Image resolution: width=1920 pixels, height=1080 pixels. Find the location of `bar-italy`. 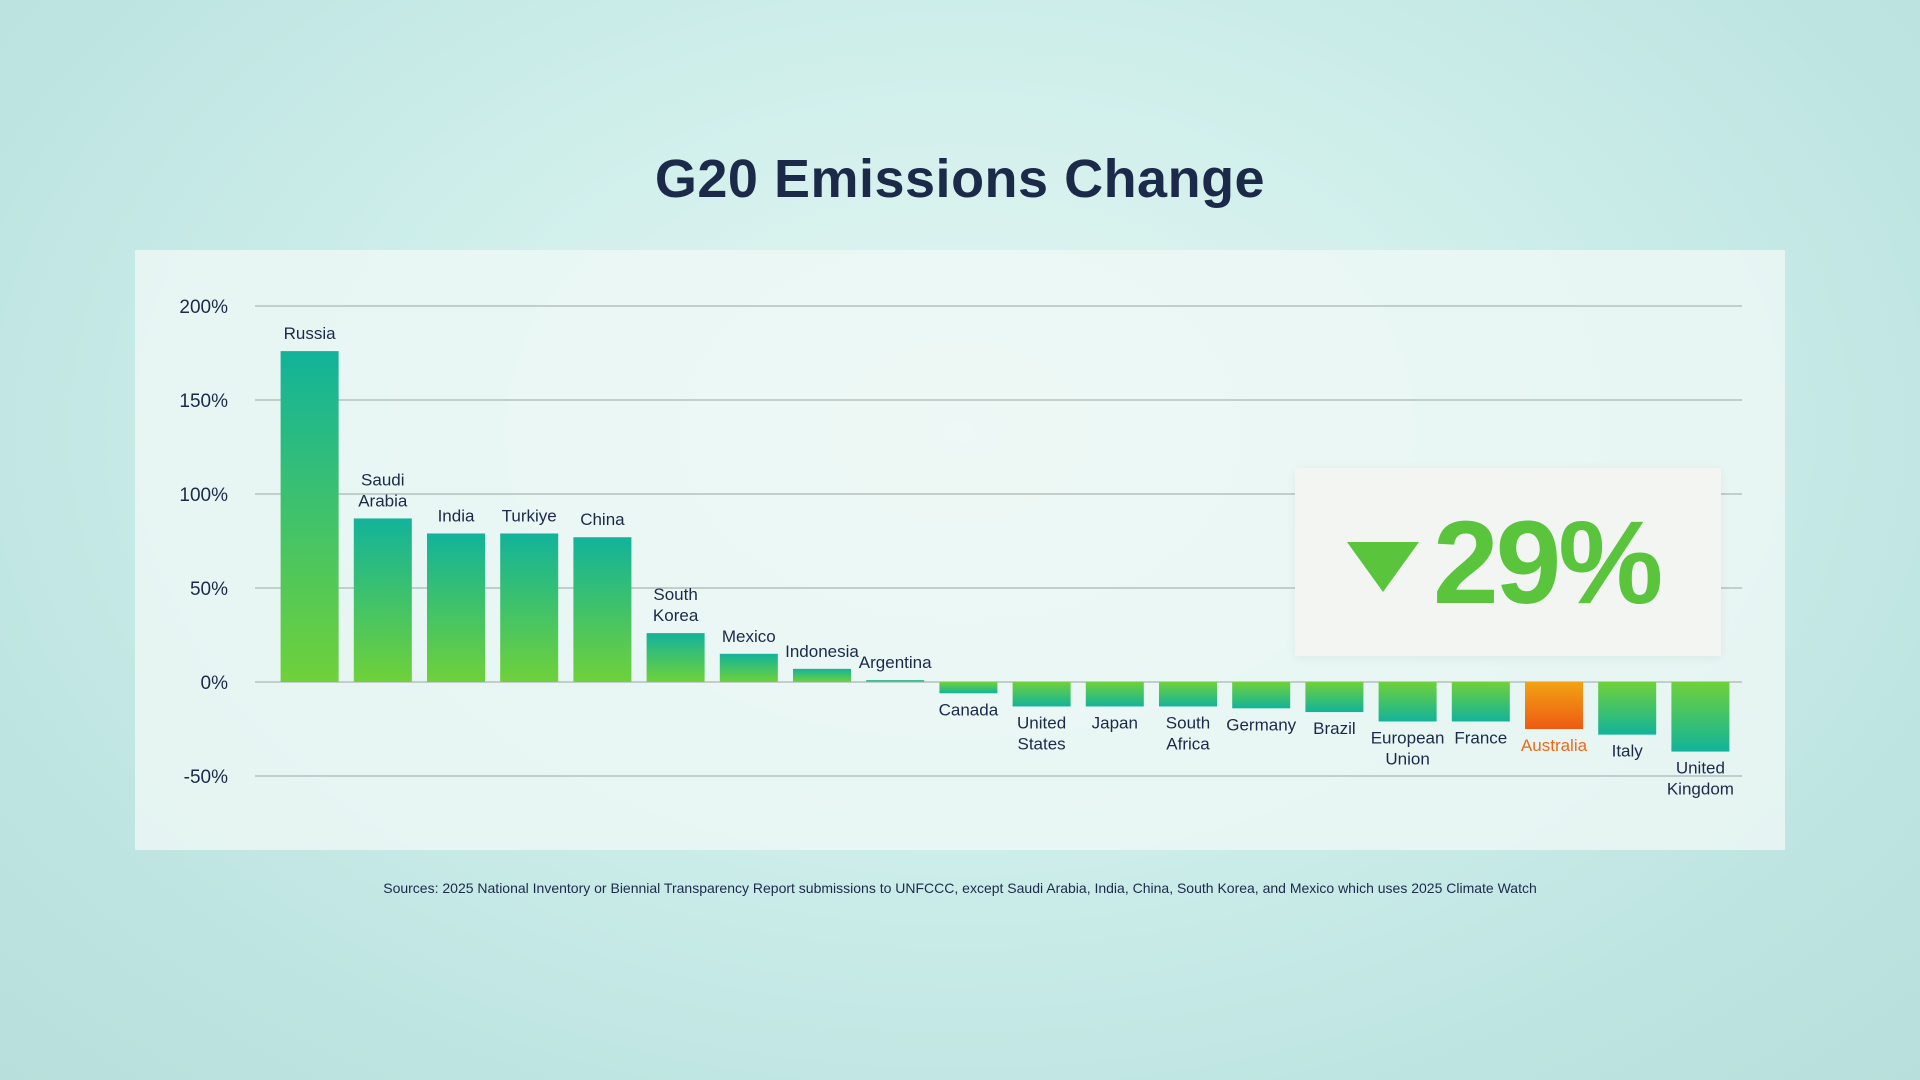

bar-italy is located at coordinates (1627, 708).